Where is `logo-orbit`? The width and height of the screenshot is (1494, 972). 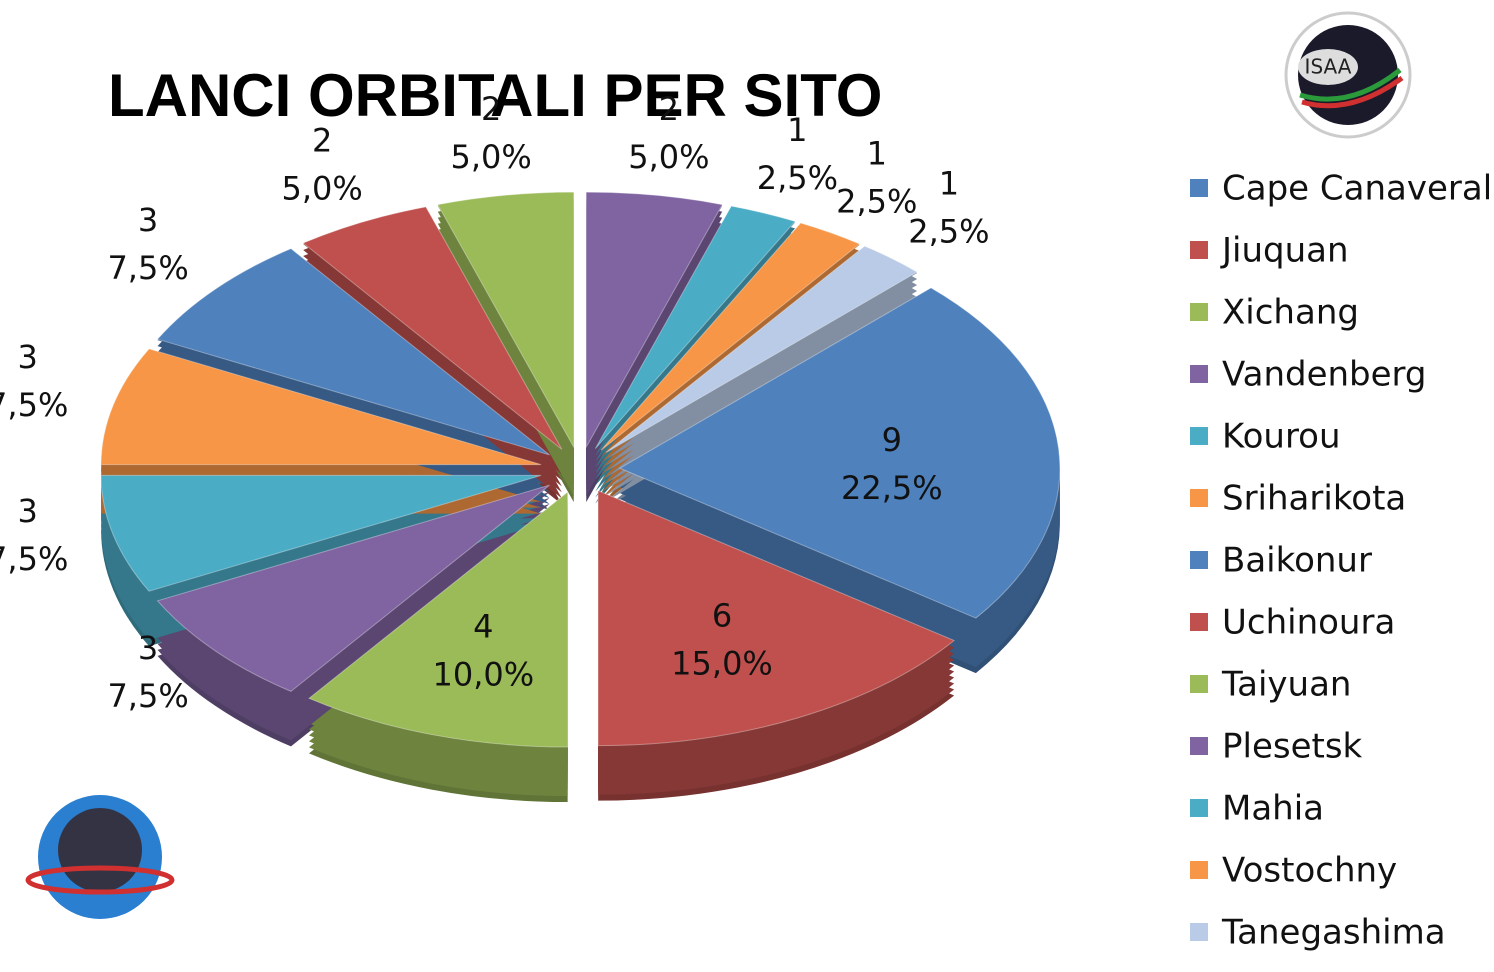 logo-orbit is located at coordinates (100, 880).